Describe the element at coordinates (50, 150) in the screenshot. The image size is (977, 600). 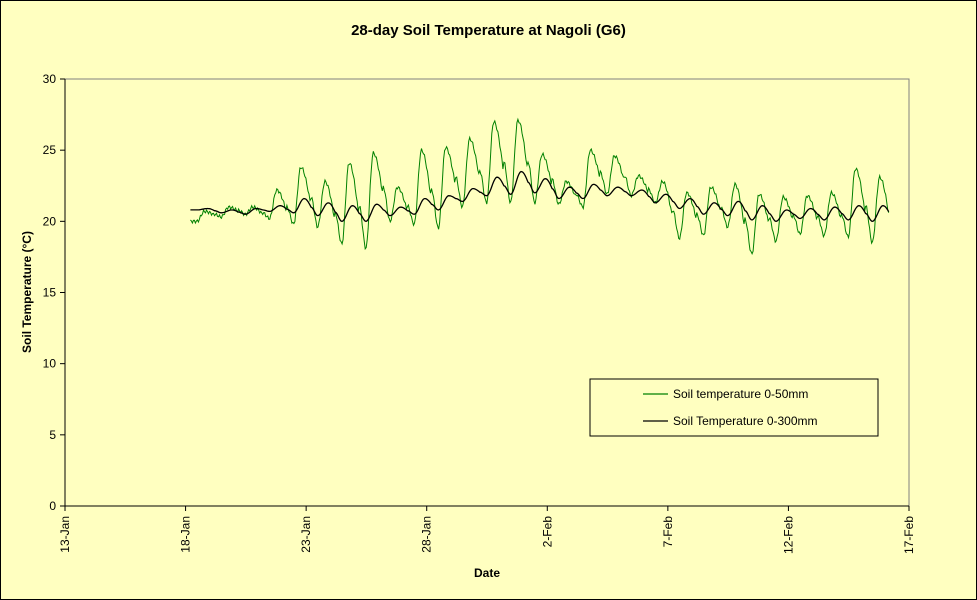
I see `y-tick-label: 25` at that location.